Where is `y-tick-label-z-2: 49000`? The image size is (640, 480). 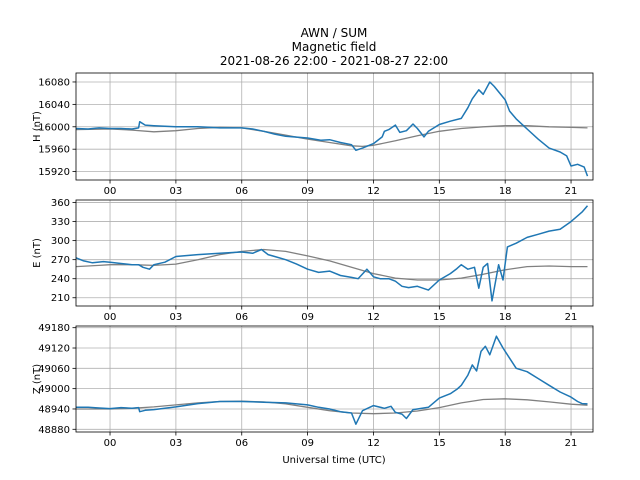 y-tick-label-z-2: 49000 is located at coordinates (54, 389).